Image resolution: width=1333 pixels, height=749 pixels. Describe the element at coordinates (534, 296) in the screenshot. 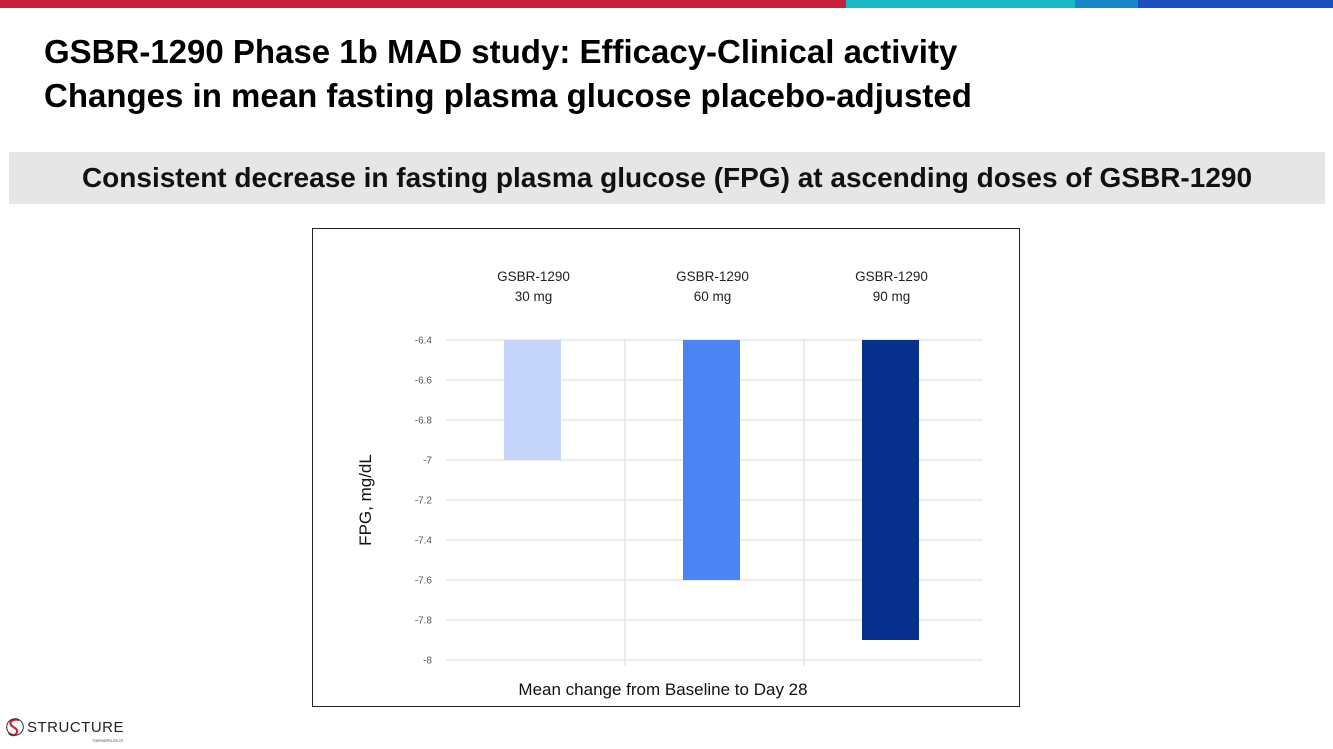

I see `category-label: 30 mg` at that location.